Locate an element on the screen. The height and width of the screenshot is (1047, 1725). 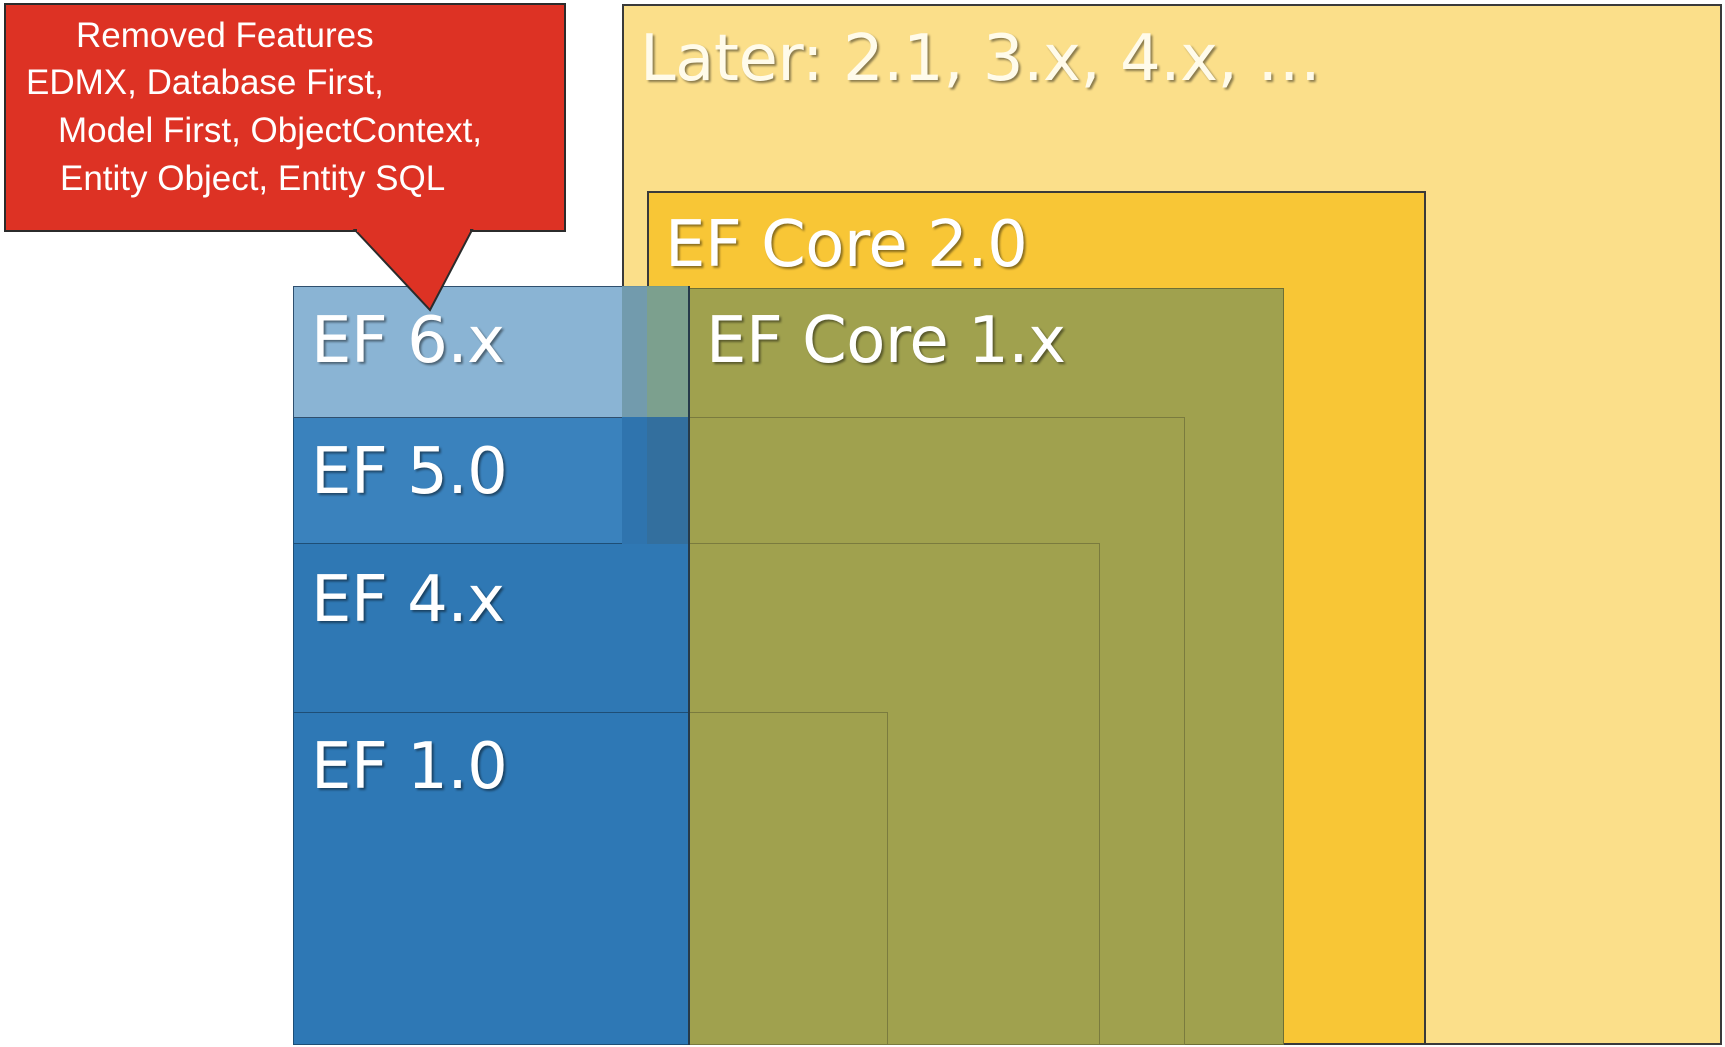
overlap-strip-ef5-core2 is located at coordinates (668, 480).